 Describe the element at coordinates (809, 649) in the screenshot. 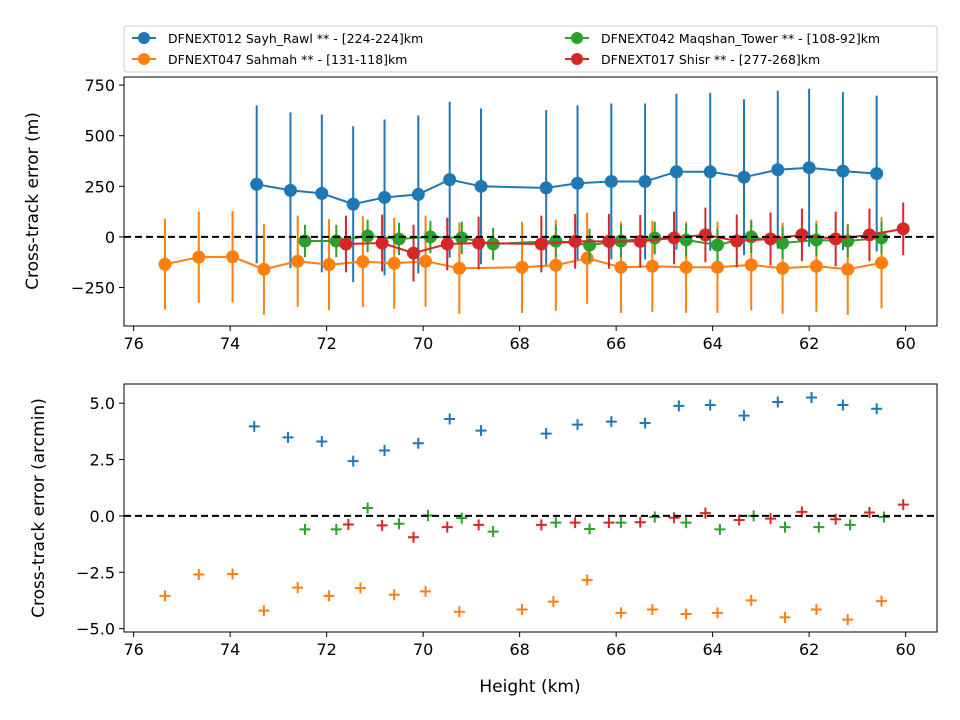

I see `bottom-x-tick-label-62: 62` at that location.